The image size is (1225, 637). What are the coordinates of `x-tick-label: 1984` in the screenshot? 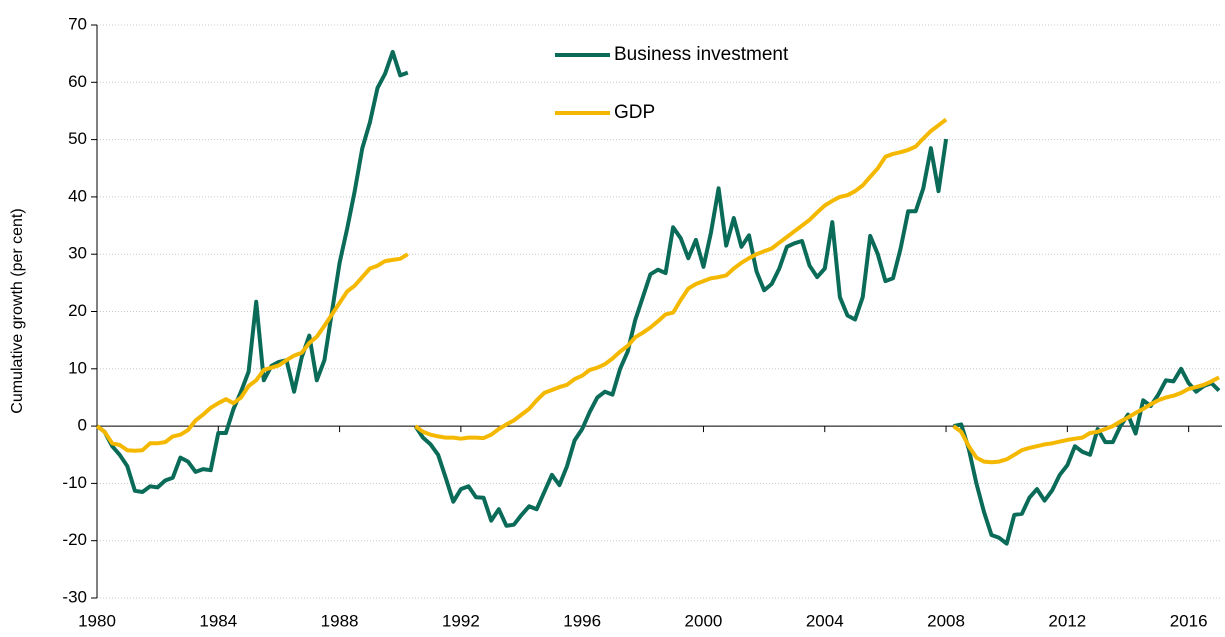 It's located at (218, 620).